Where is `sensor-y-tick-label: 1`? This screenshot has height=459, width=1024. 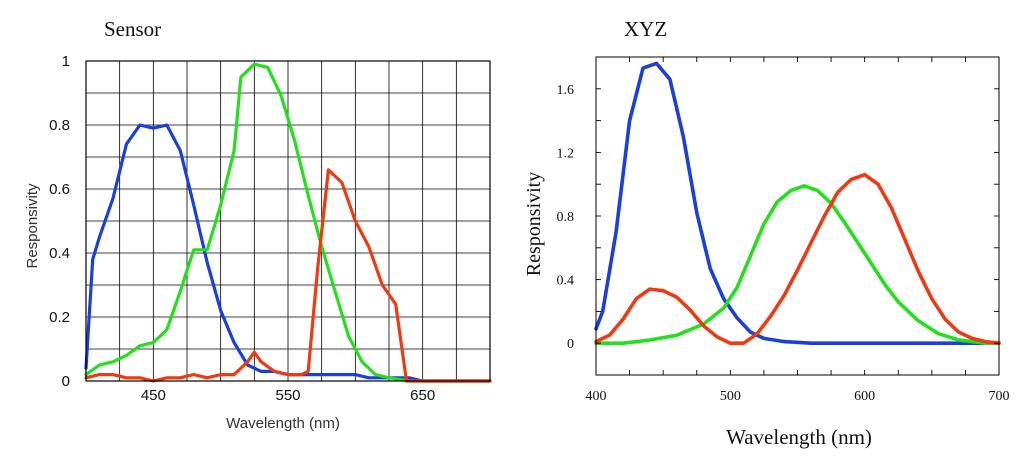
sensor-y-tick-label: 1 is located at coordinates (66, 61).